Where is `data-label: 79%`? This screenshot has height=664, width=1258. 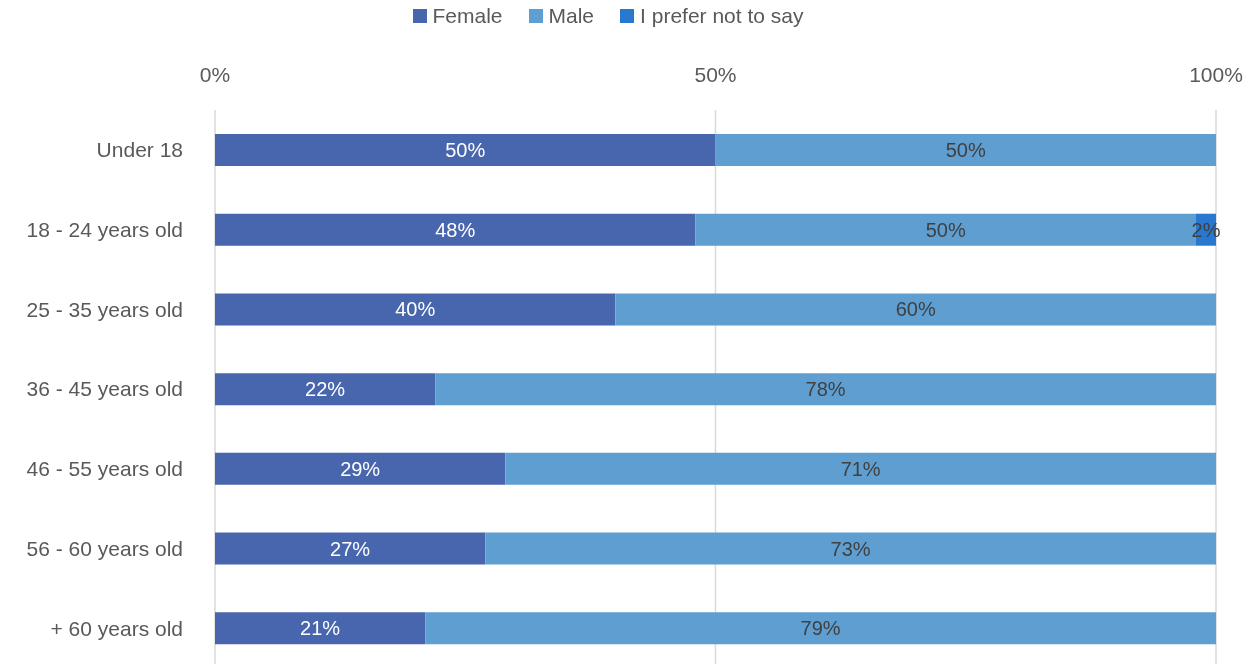 data-label: 79% is located at coordinates (820, 628).